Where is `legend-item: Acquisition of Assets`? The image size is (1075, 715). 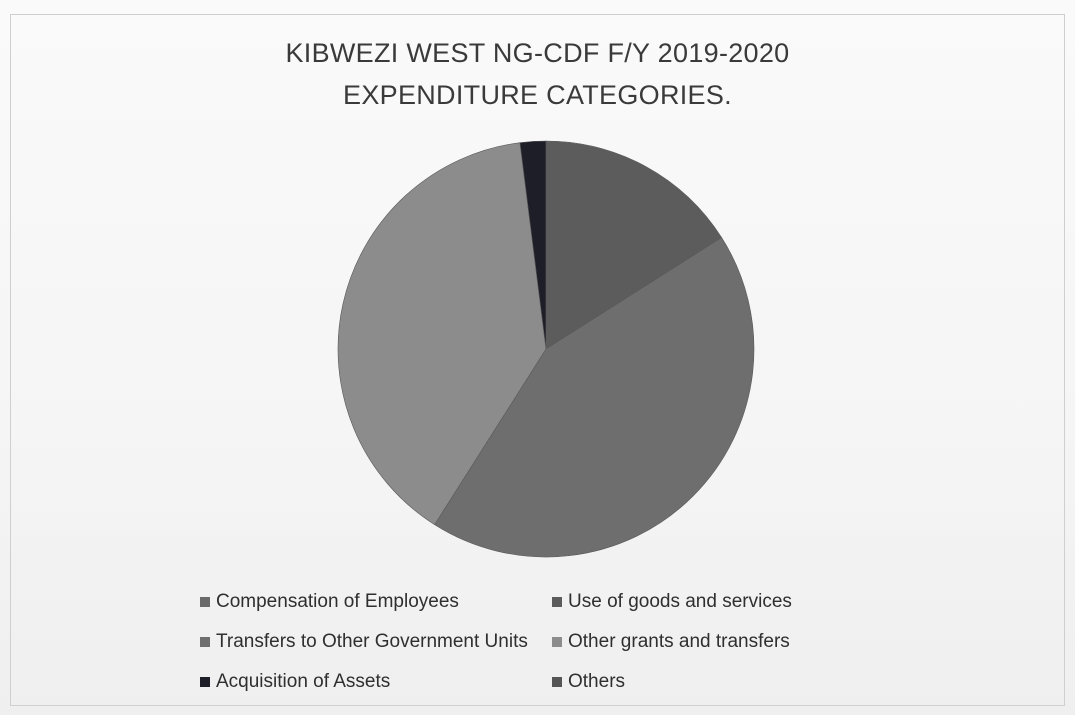
legend-item: Acquisition of Assets is located at coordinates (376, 682).